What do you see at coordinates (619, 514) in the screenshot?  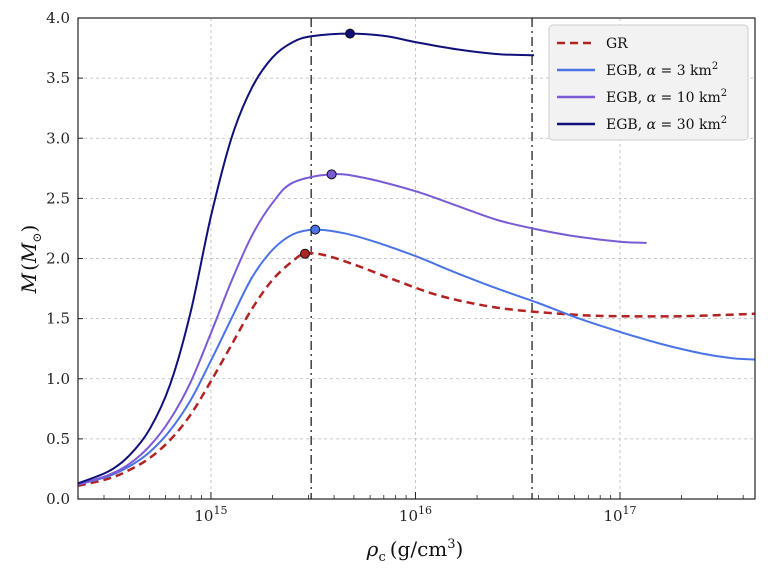 I see `x-tick-label: 1017` at bounding box center [619, 514].